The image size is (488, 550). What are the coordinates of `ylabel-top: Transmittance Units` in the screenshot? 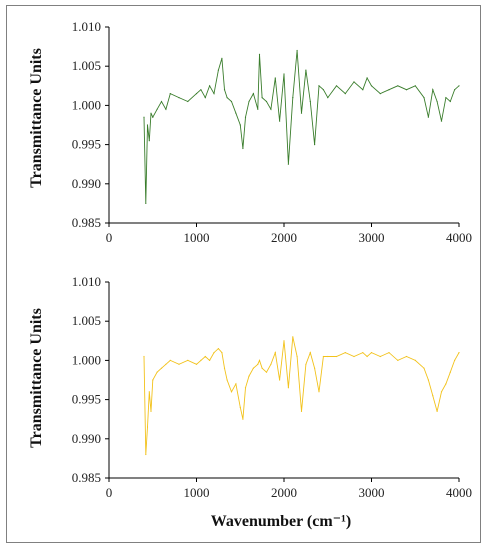 It's located at (36, 118).